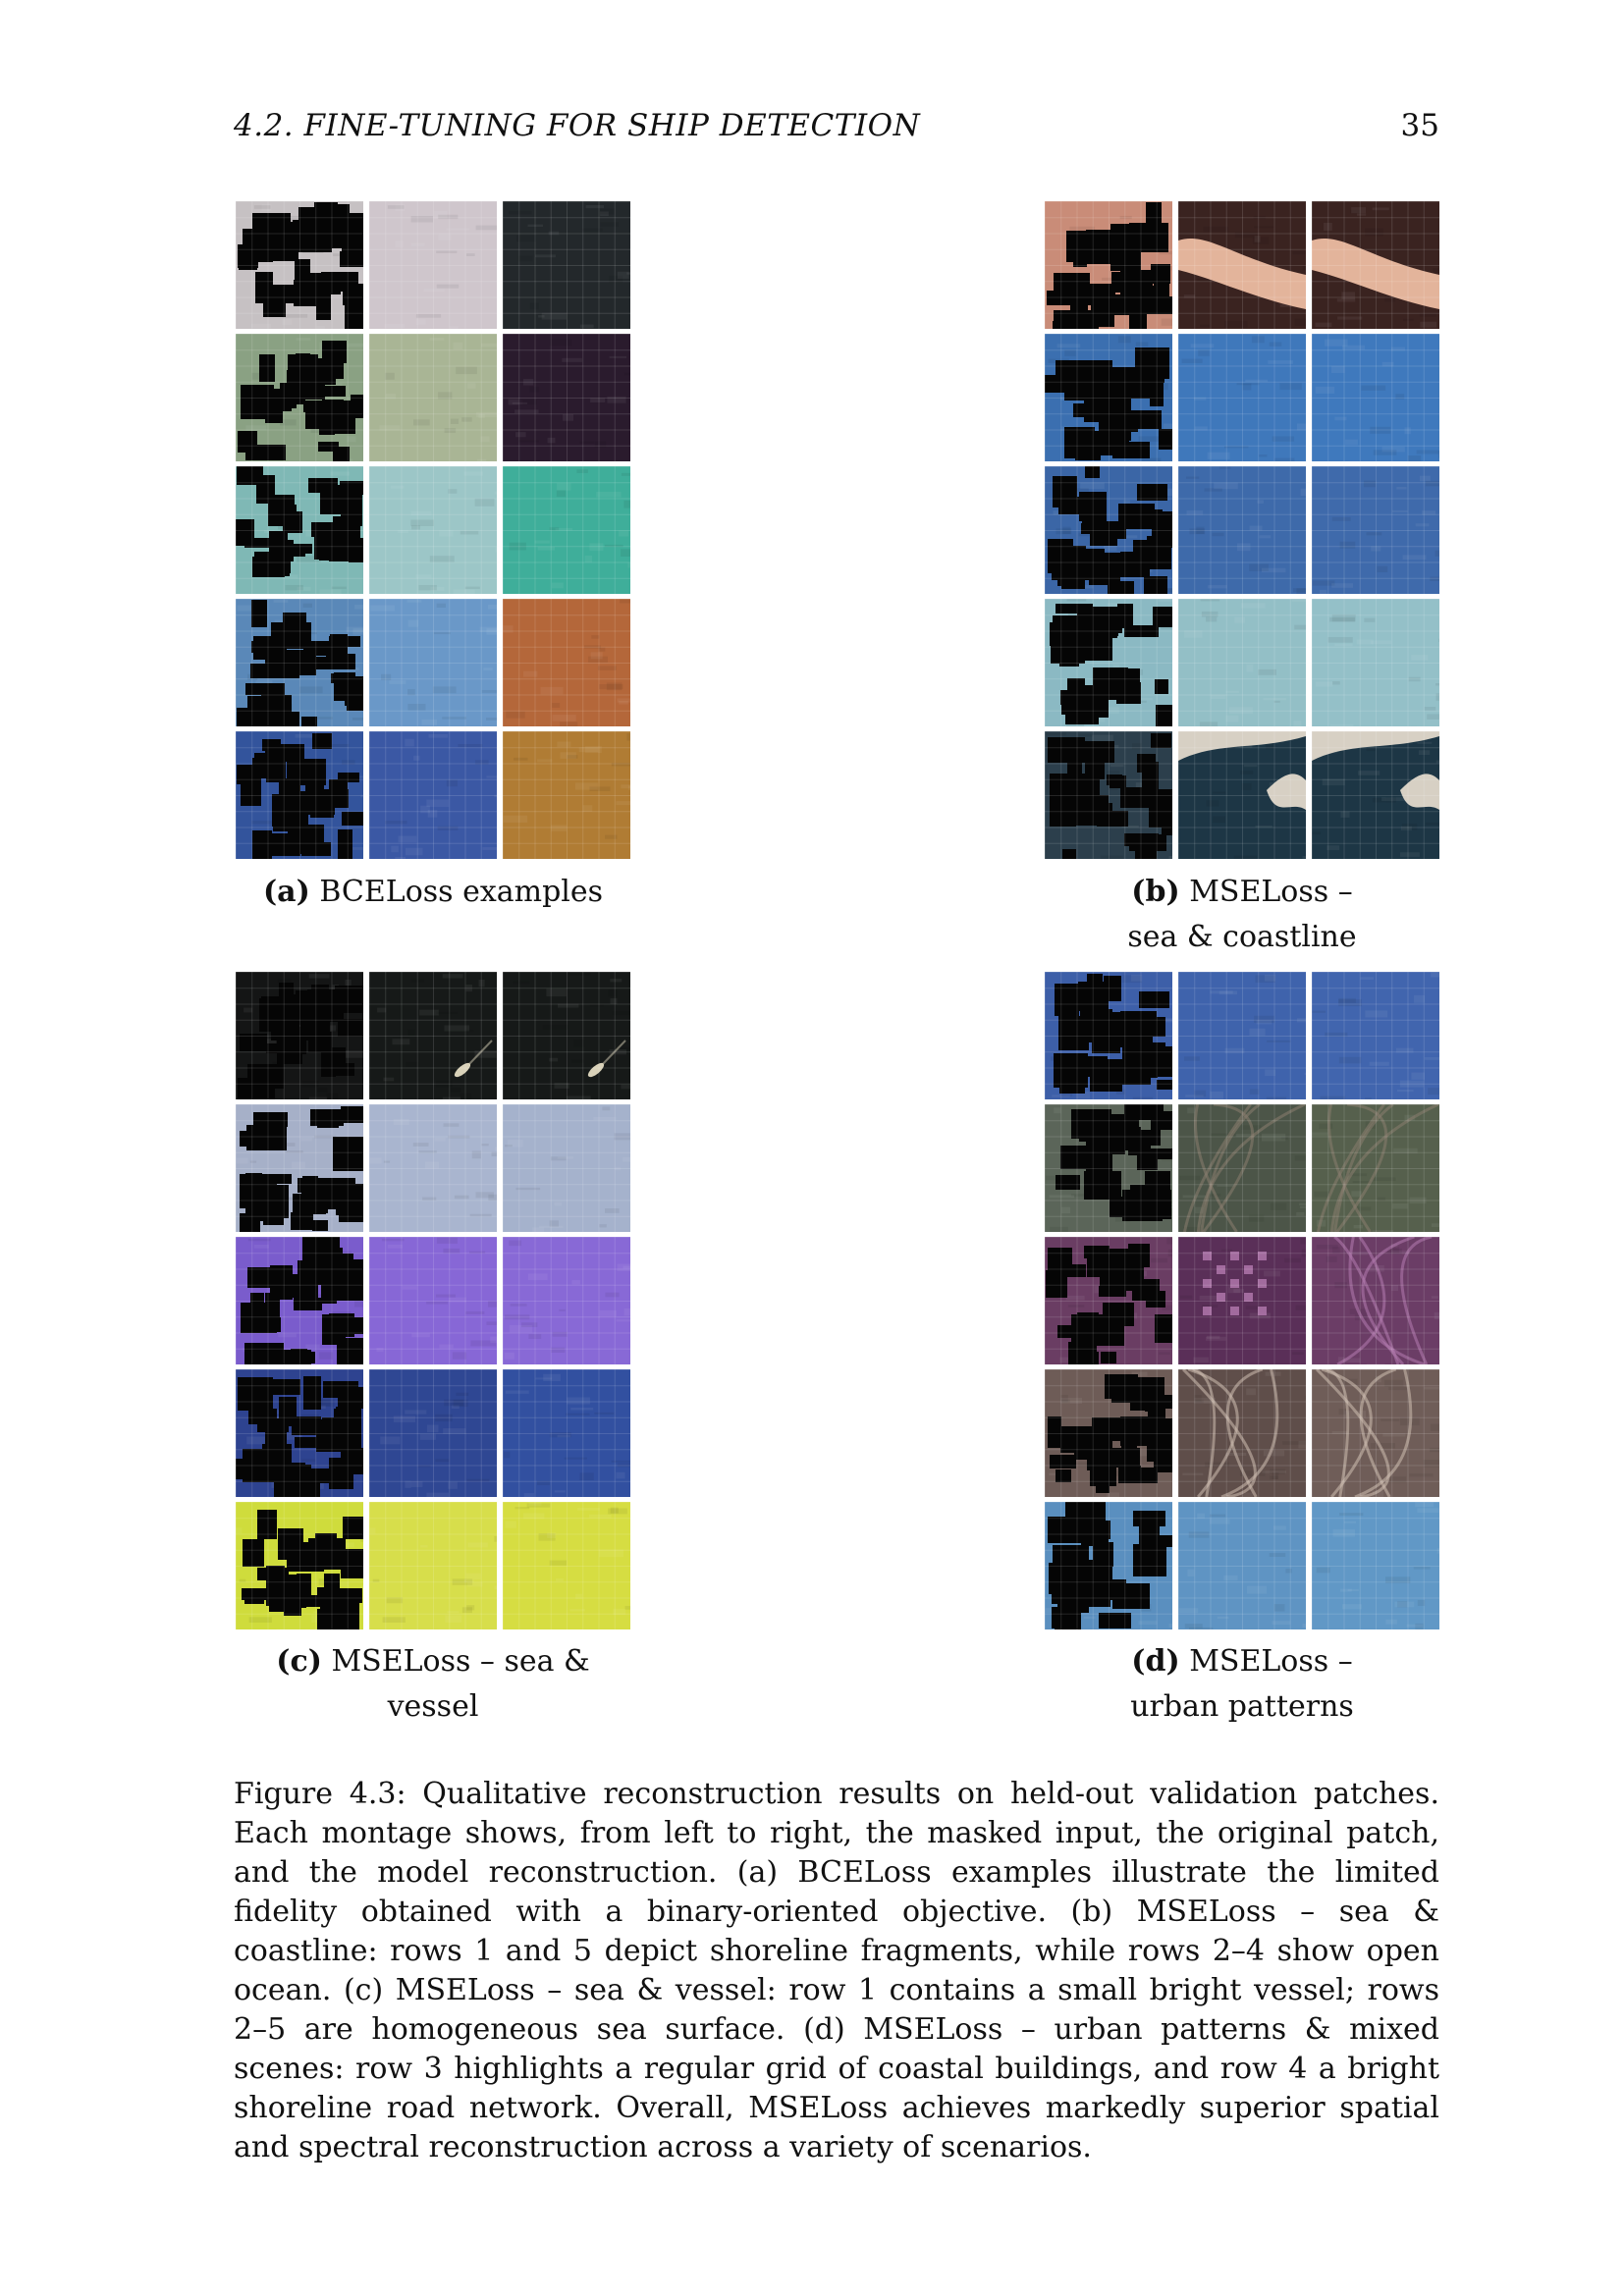 The image size is (1624, 2296). I want to click on montage-d, so click(1242, 1303).